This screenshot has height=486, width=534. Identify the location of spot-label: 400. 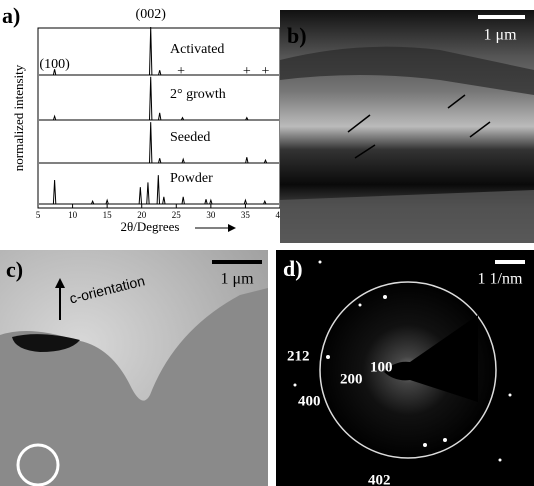
(309, 401).